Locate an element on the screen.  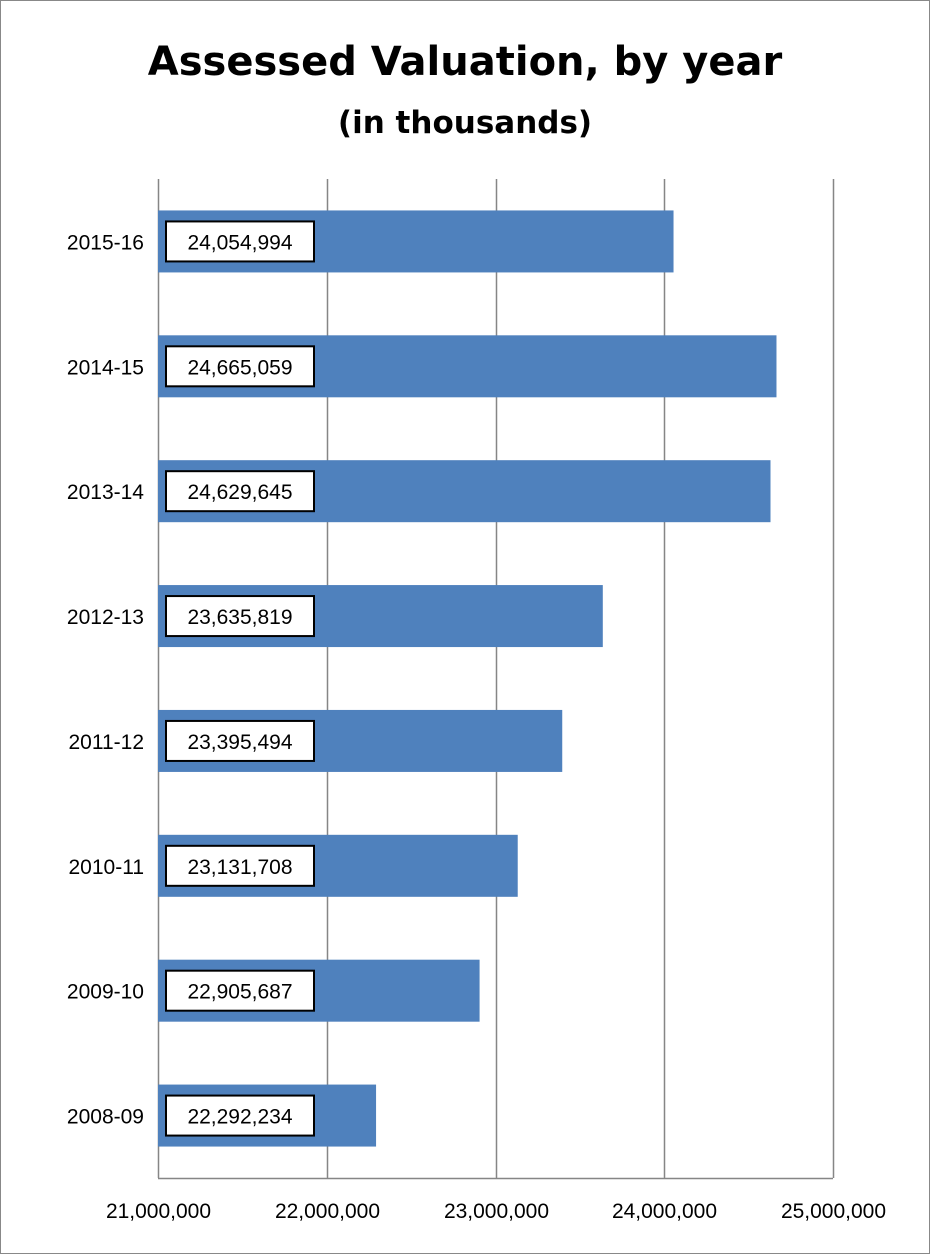
y-category-label: 2011-12 is located at coordinates (106, 742).